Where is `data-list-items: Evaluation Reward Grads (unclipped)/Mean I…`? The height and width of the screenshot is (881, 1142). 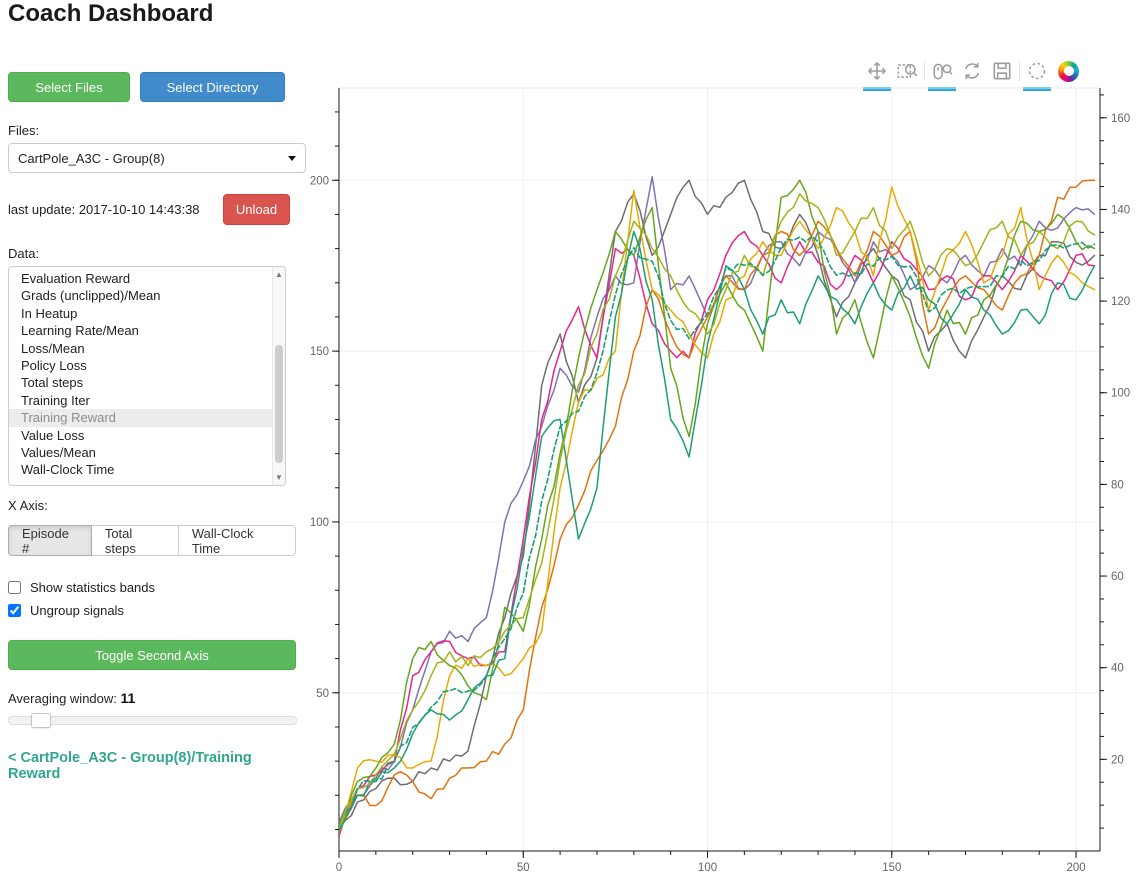 data-list-items: Evaluation Reward Grads (unclipped)/Mean I… is located at coordinates (147, 374).